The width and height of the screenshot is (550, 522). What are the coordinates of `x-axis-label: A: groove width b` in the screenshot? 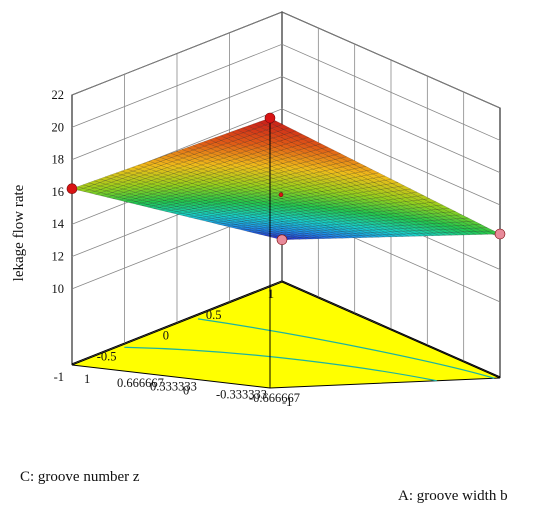 It's located at (453, 496).